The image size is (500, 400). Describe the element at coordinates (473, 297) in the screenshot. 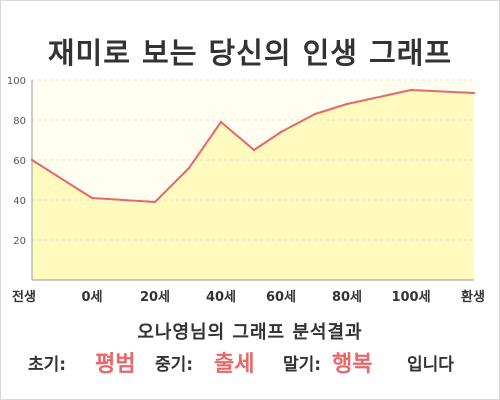

I see `x-tick-label-7: 환생` at that location.